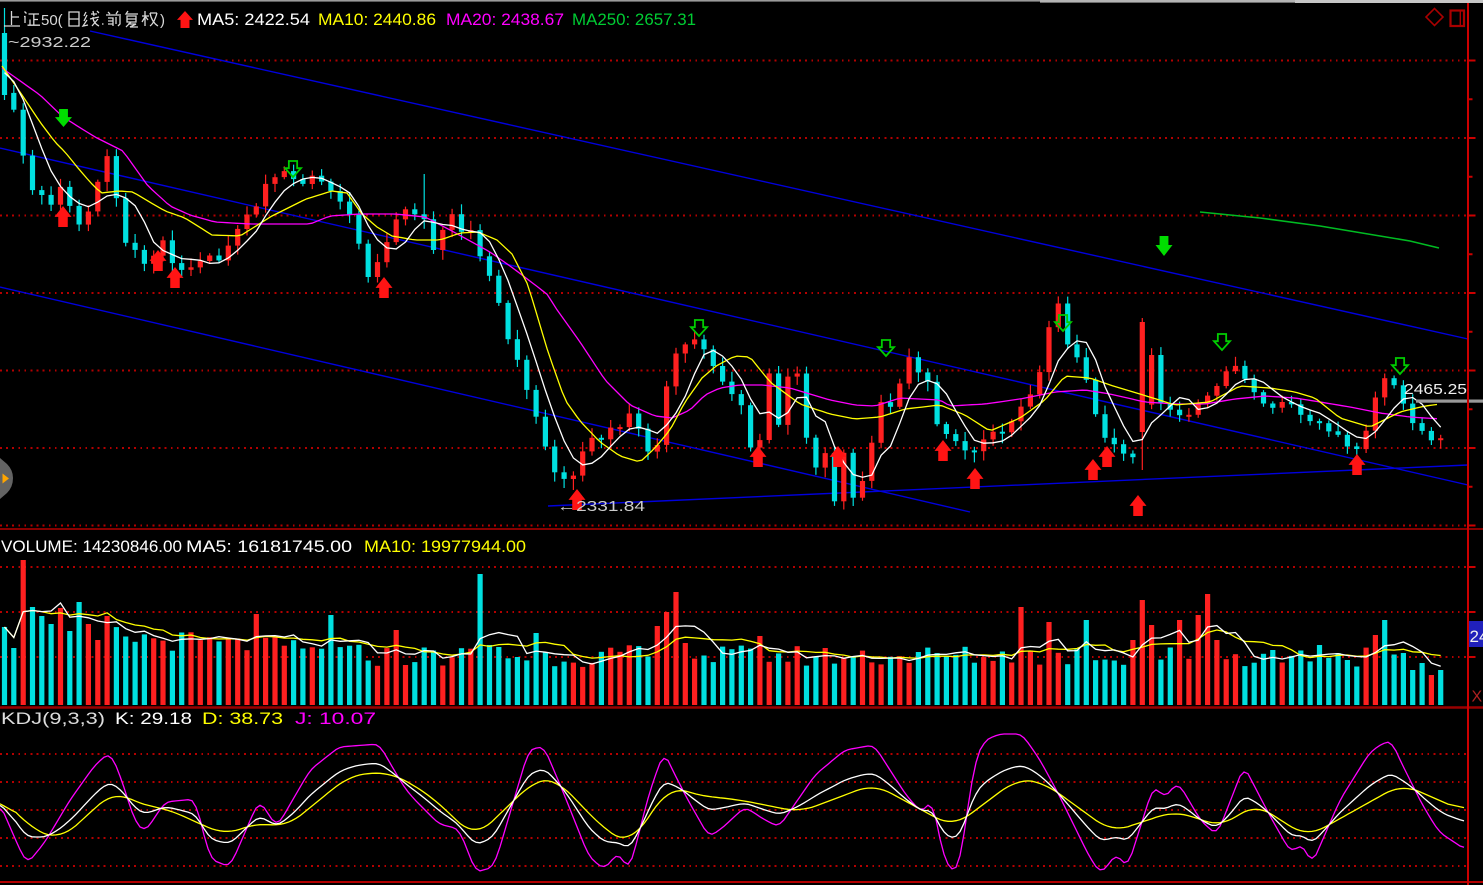 Image resolution: width=1483 pixels, height=885 pixels. I want to click on svg-text: ~2932.22, so click(49, 42).